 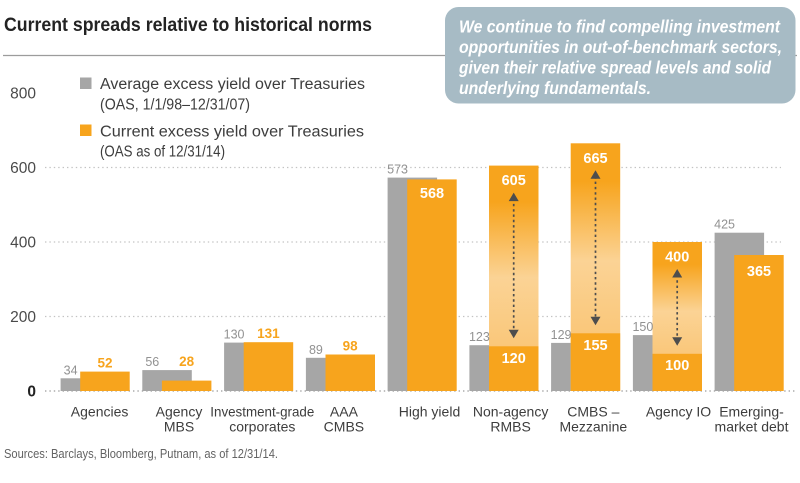 What do you see at coordinates (432, 194) in the screenshot?
I see `svg-text: 568` at bounding box center [432, 194].